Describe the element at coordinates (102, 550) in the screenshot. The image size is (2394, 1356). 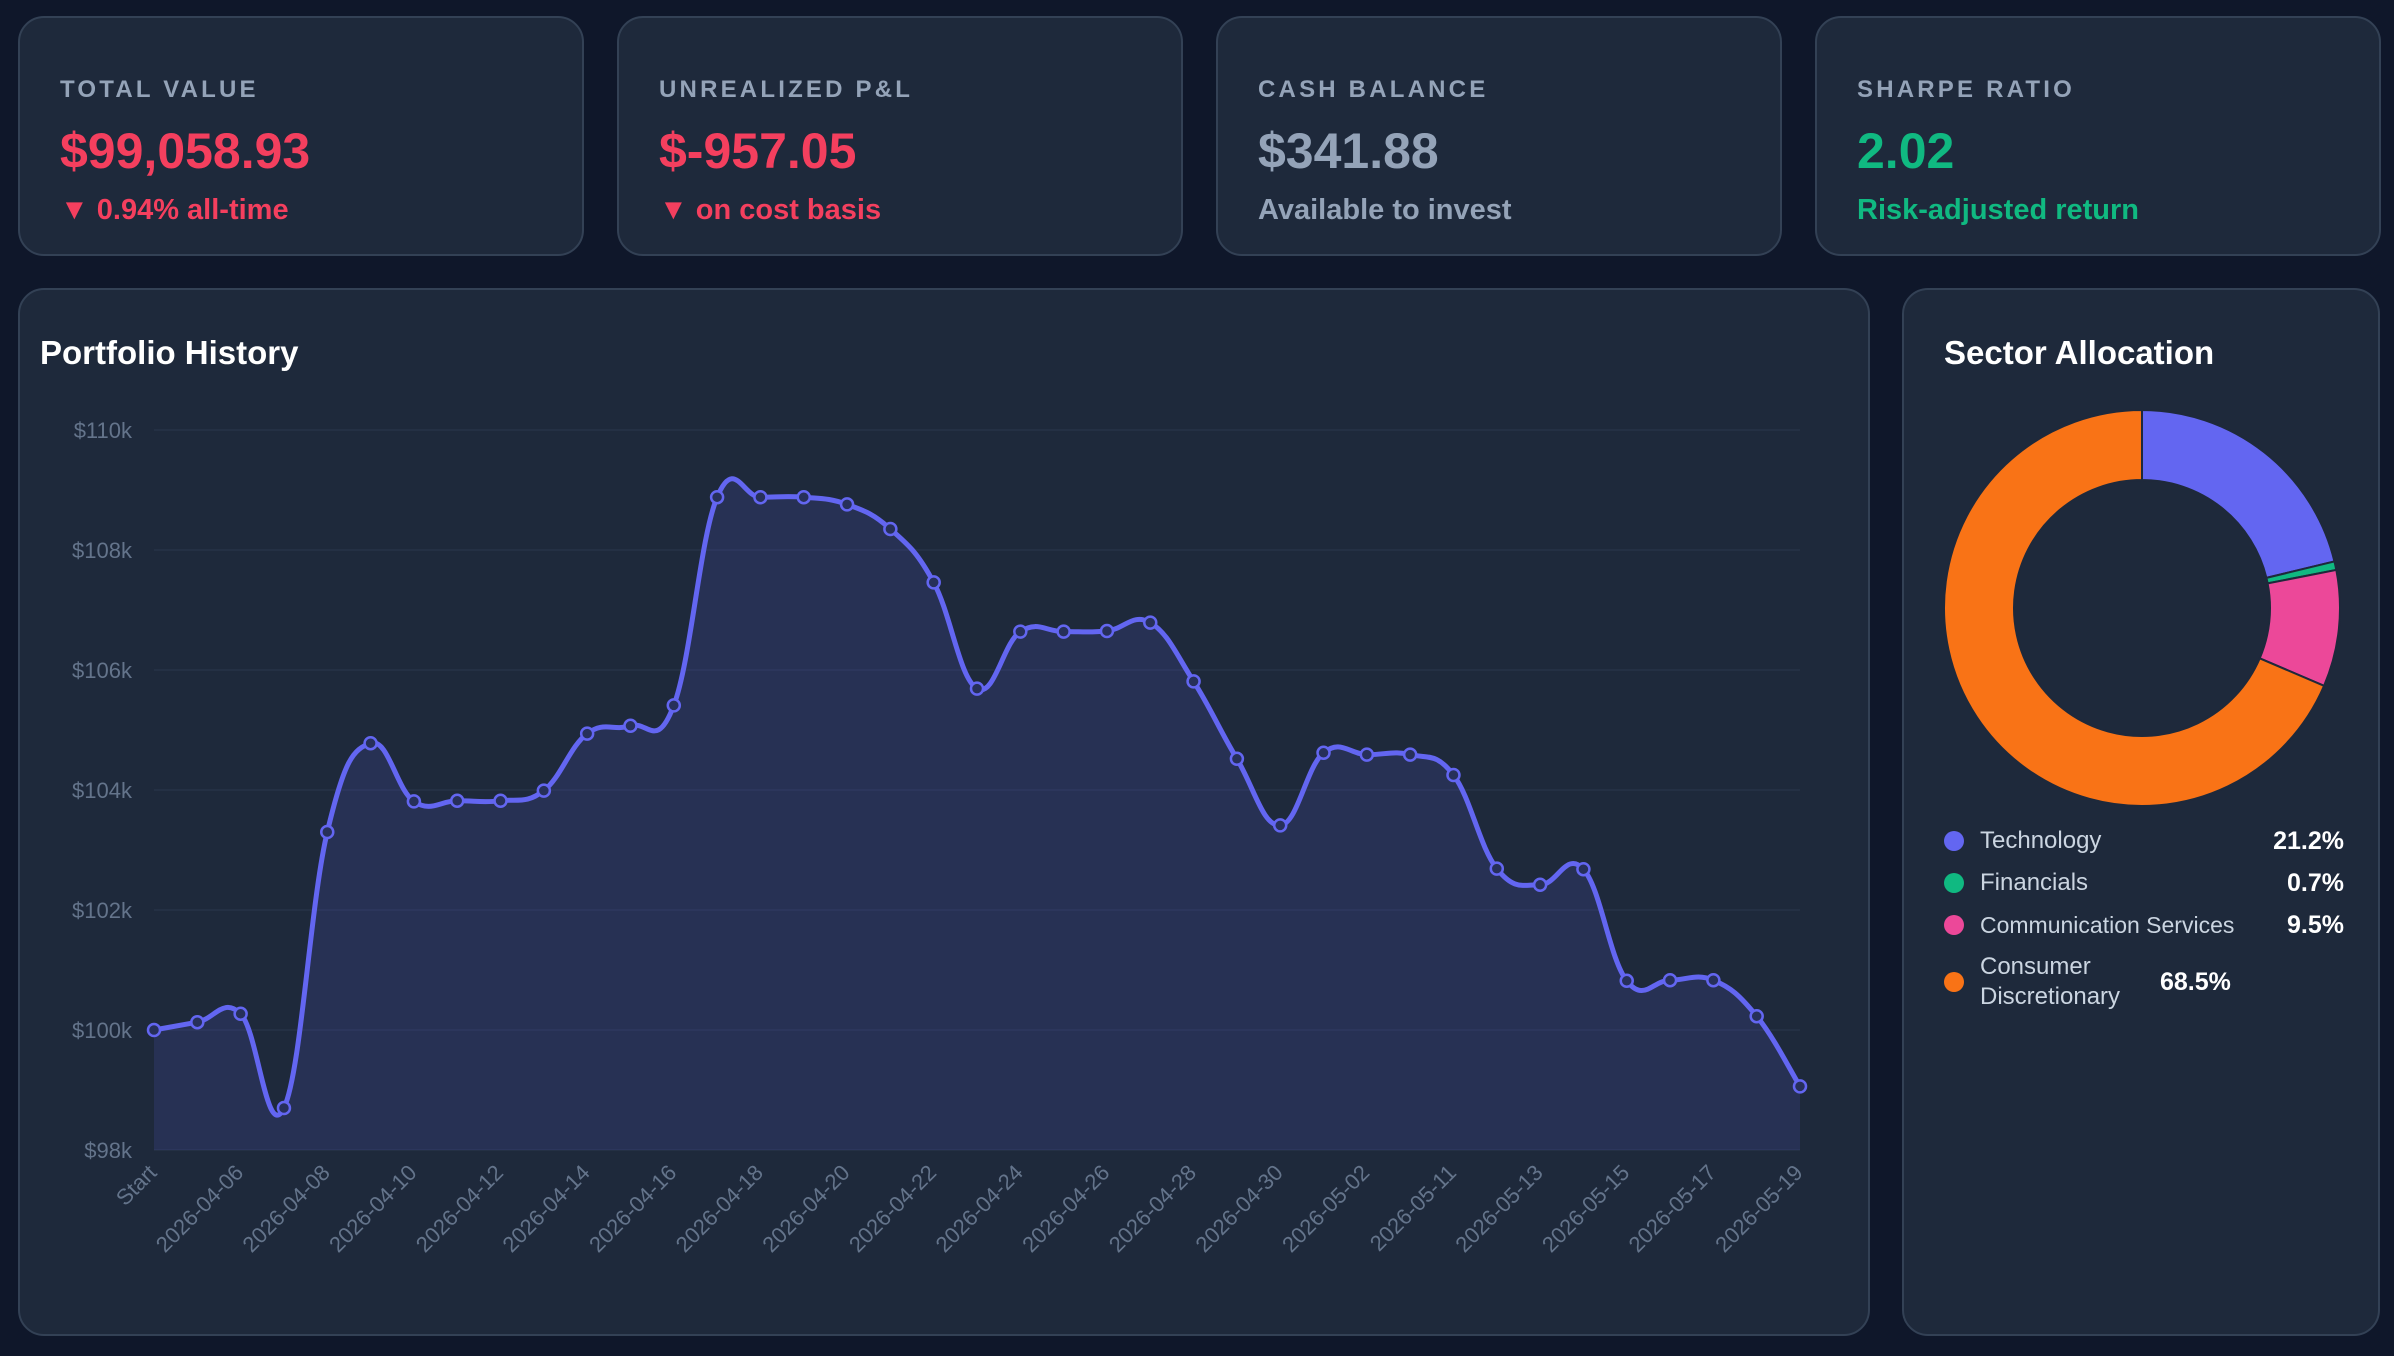
I see `y-tick-label: $108k` at that location.